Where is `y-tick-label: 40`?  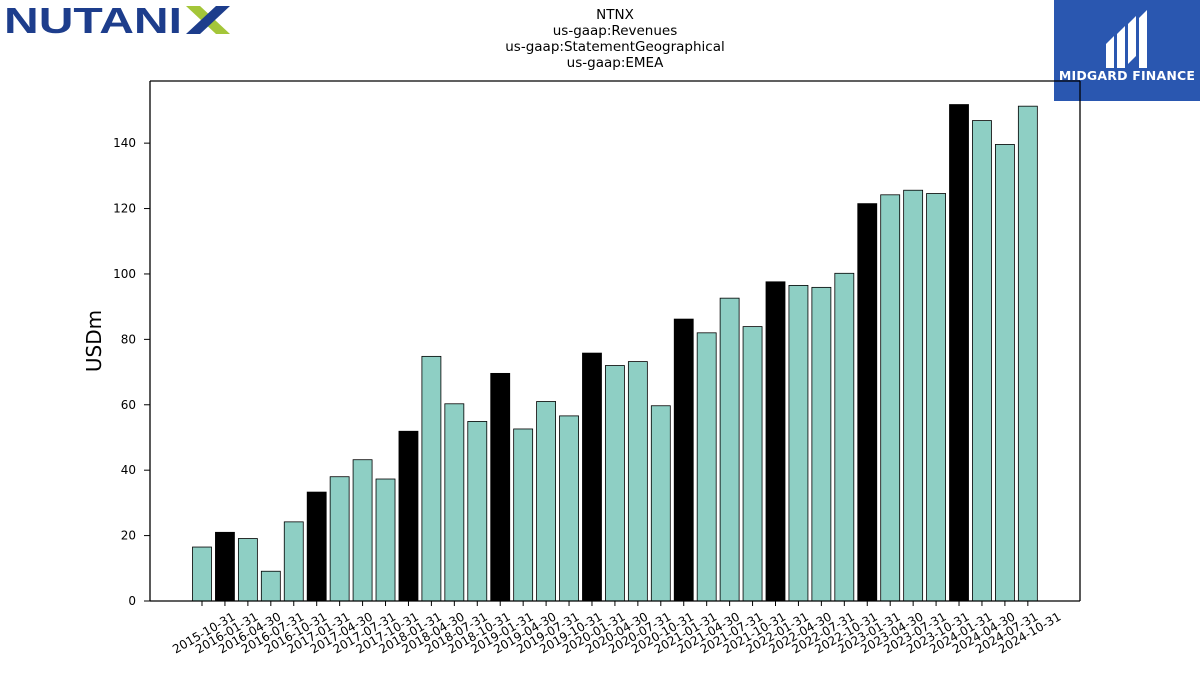 y-tick-label: 40 is located at coordinates (128, 470).